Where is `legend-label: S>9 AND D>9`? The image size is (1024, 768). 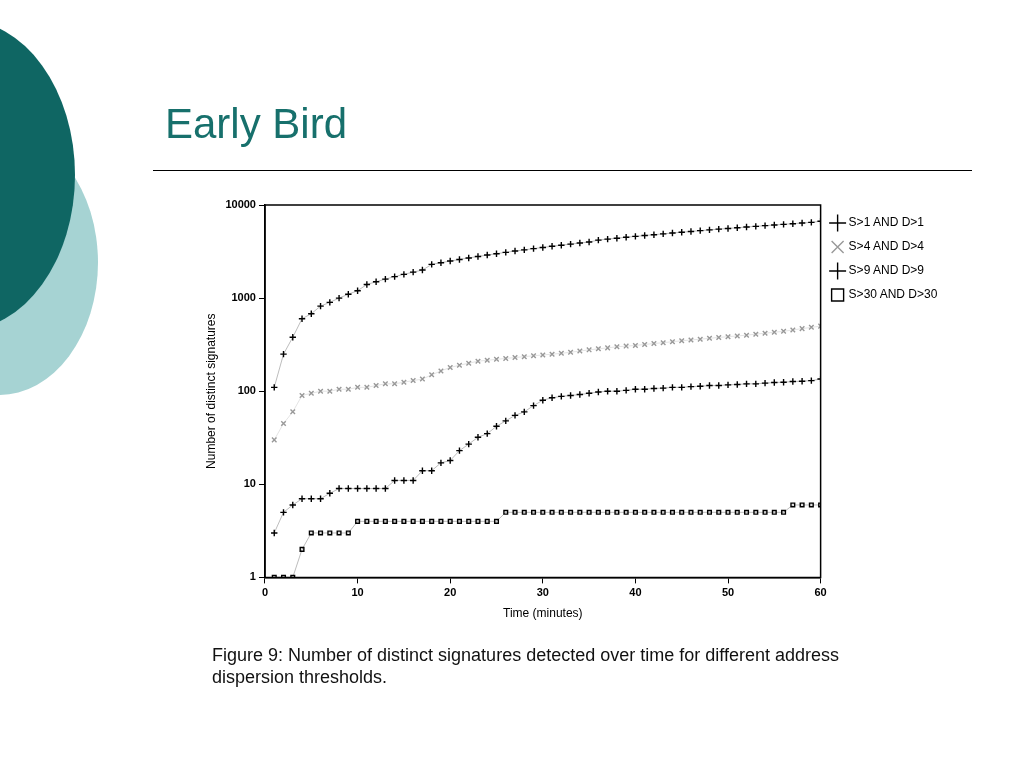
legend-label: S>9 AND D>9 is located at coordinates (886, 270).